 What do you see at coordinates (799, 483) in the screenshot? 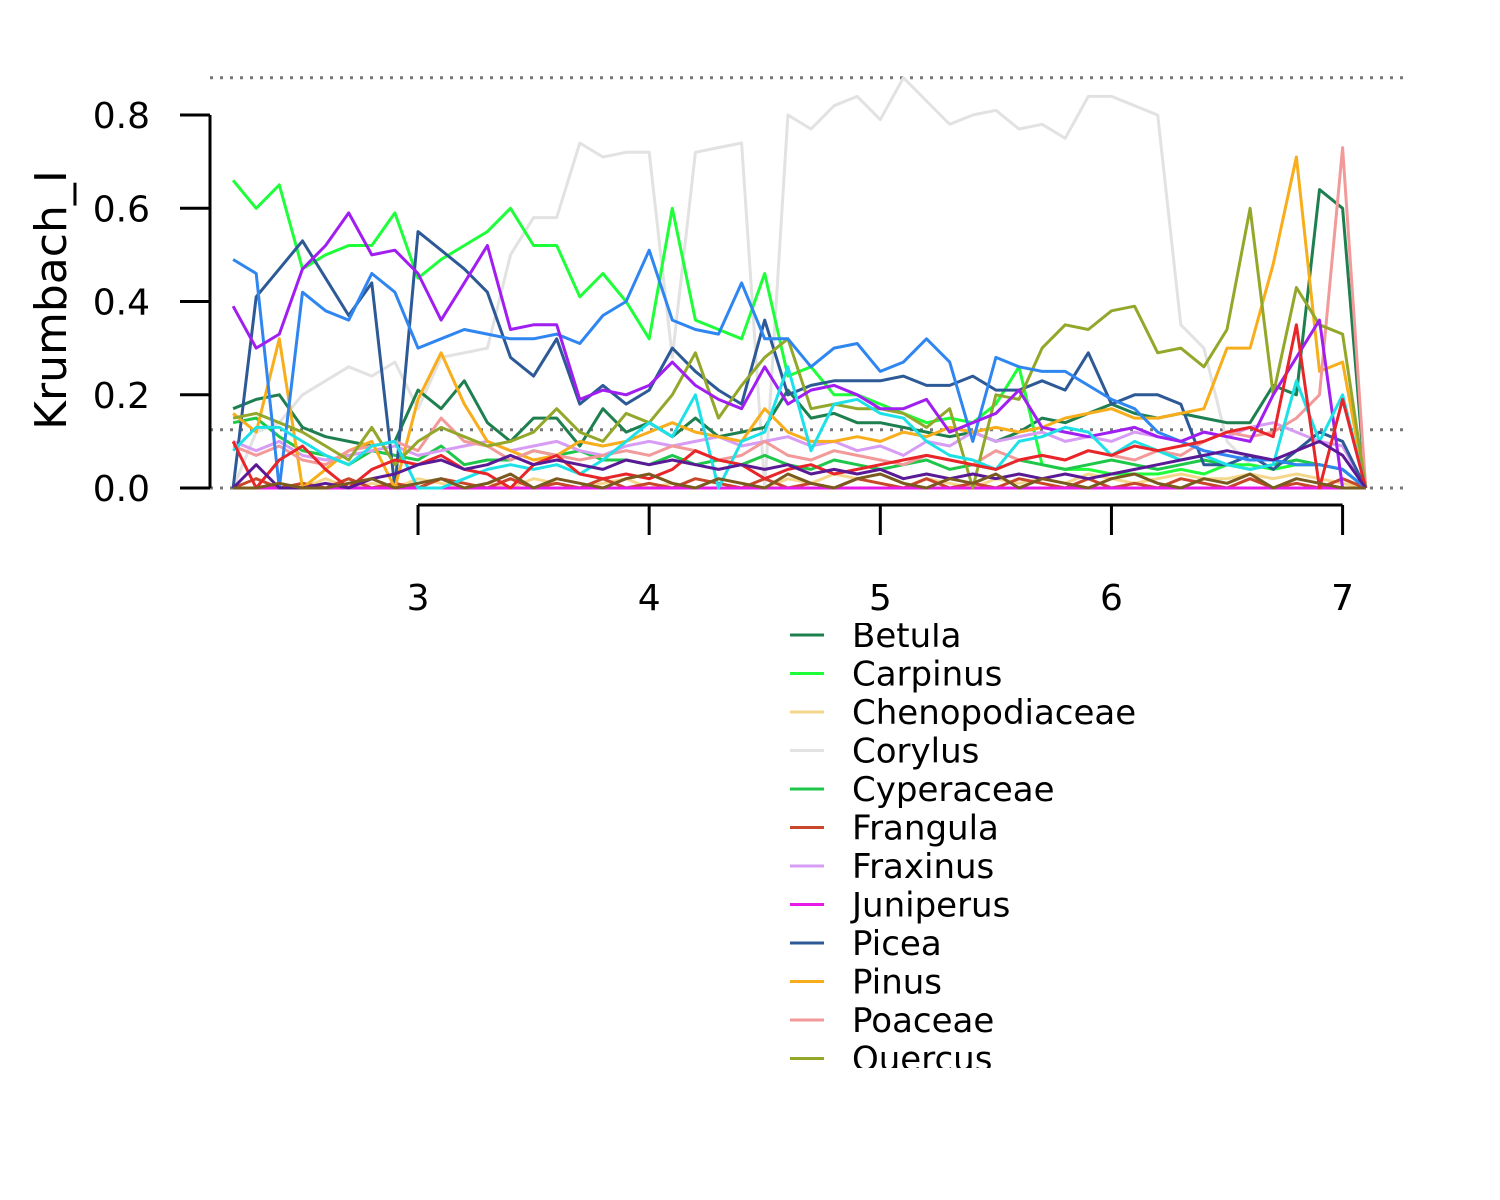
I see `series-line-frangula` at bounding box center [799, 483].